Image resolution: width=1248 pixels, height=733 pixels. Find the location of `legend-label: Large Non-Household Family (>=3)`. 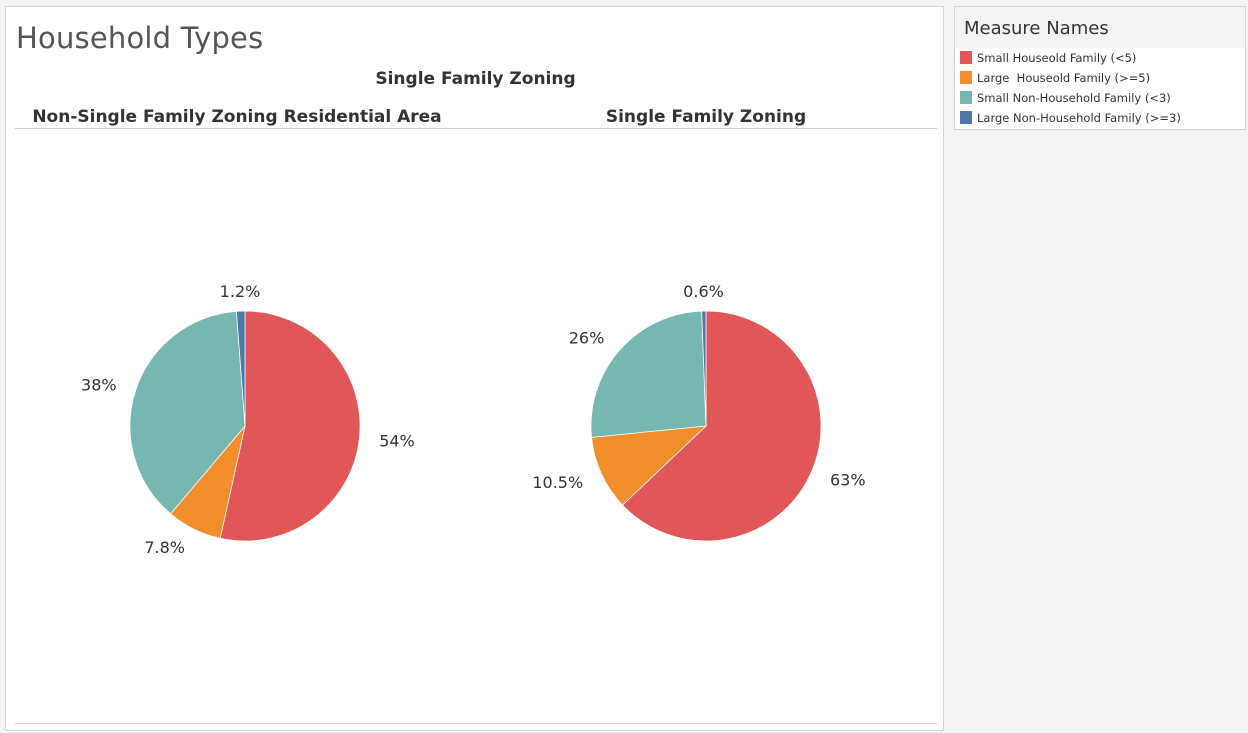

legend-label: Large Non-Household Family (>=3) is located at coordinates (1079, 118).